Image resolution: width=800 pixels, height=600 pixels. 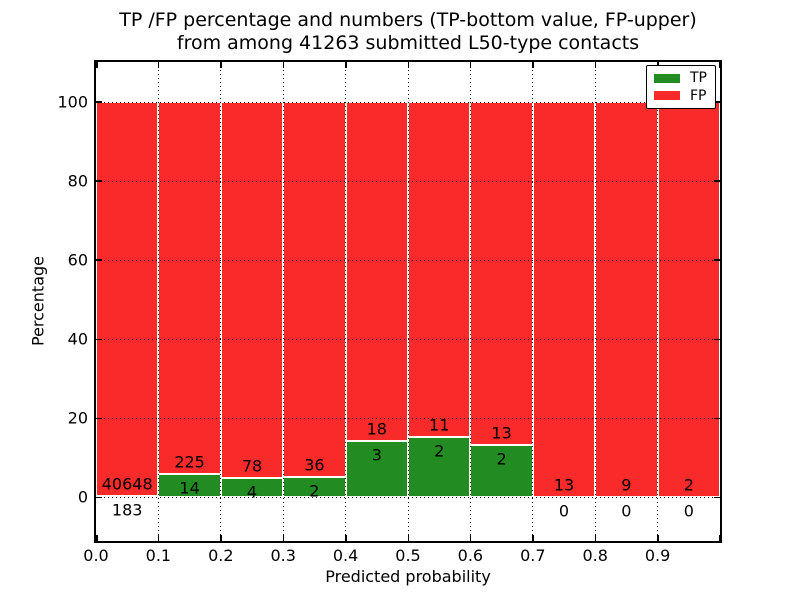 What do you see at coordinates (376, 429) in the screenshot?
I see `fp-count-label: 18` at bounding box center [376, 429].